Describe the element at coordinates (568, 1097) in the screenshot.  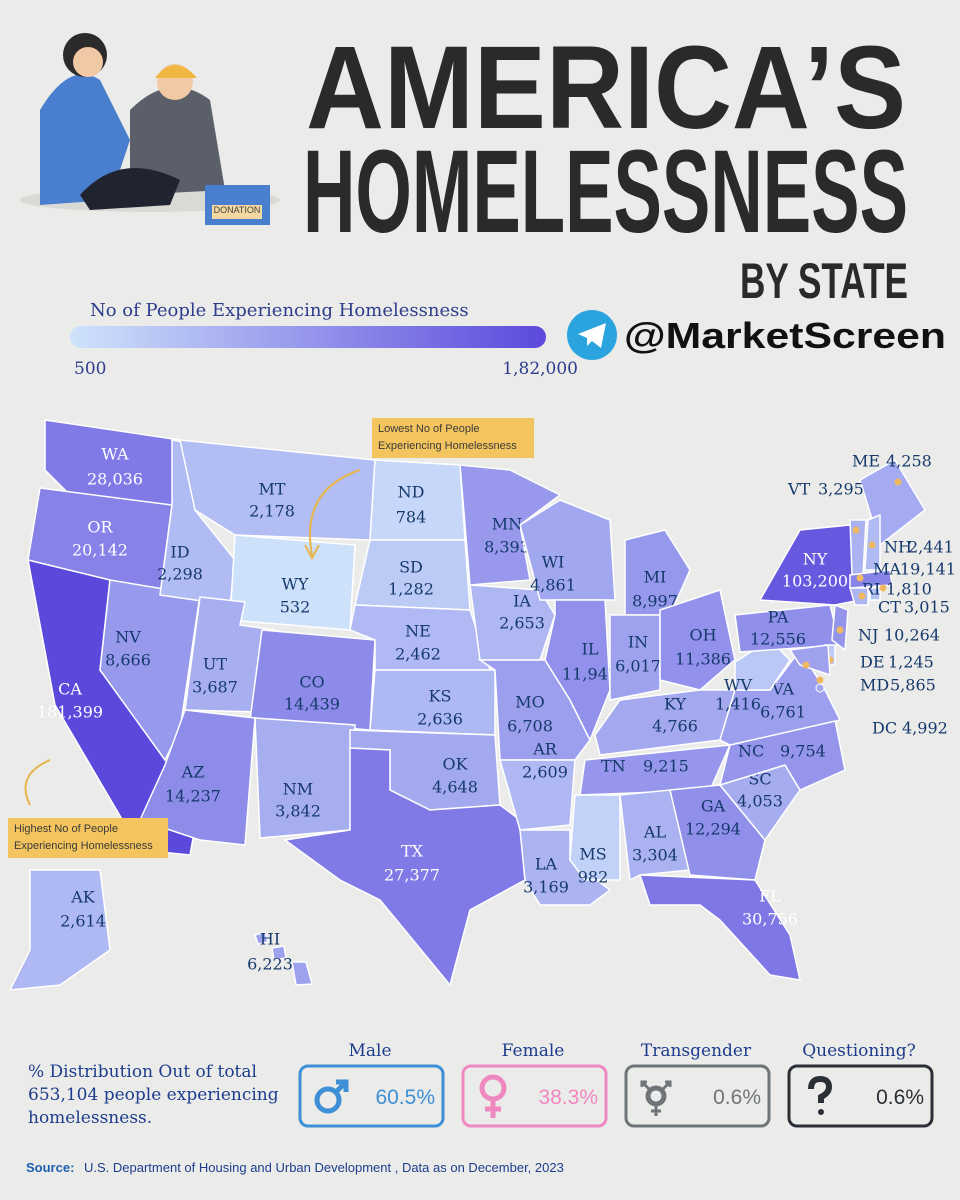
I see `group-value: 38.3%` at that location.